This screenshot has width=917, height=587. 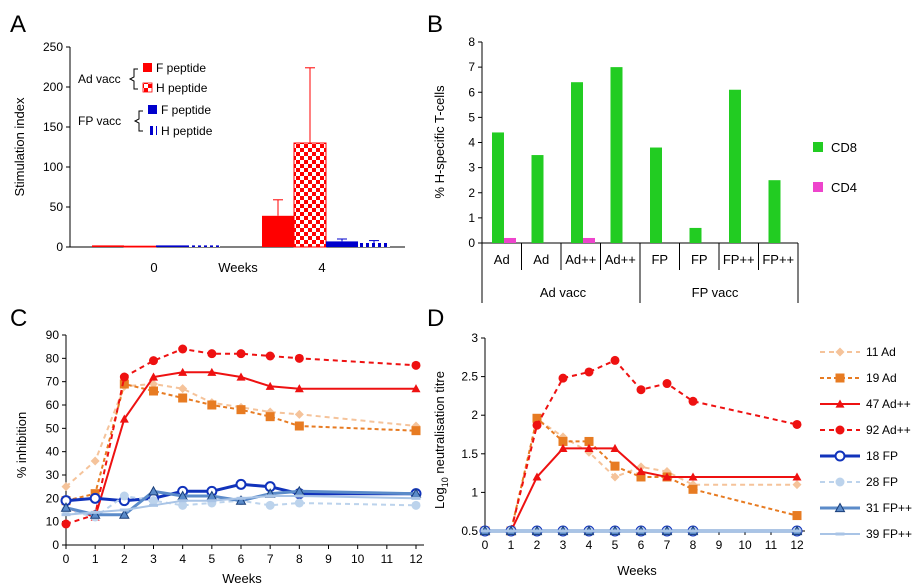 What do you see at coordinates (471, 143) in the screenshot?
I see `y-tick-label: 4` at bounding box center [471, 143].